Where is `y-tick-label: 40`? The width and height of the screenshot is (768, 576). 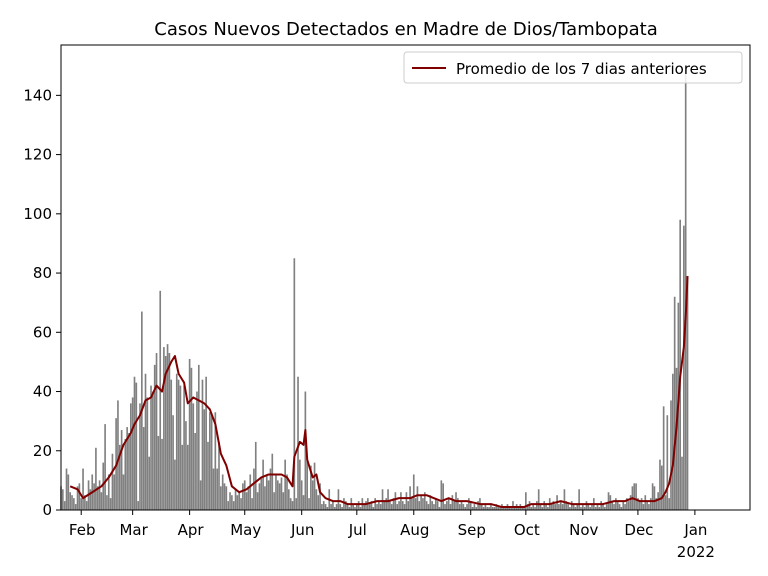
y-tick-label: 40 is located at coordinates (42, 392).